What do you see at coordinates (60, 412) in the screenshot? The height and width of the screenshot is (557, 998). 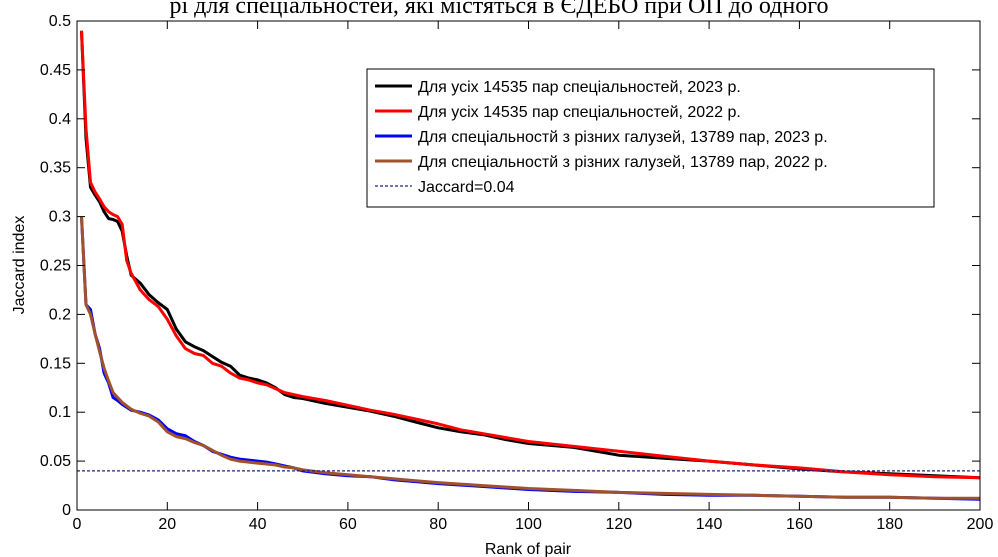 I see `y-tick-label: 0.1` at bounding box center [60, 412].